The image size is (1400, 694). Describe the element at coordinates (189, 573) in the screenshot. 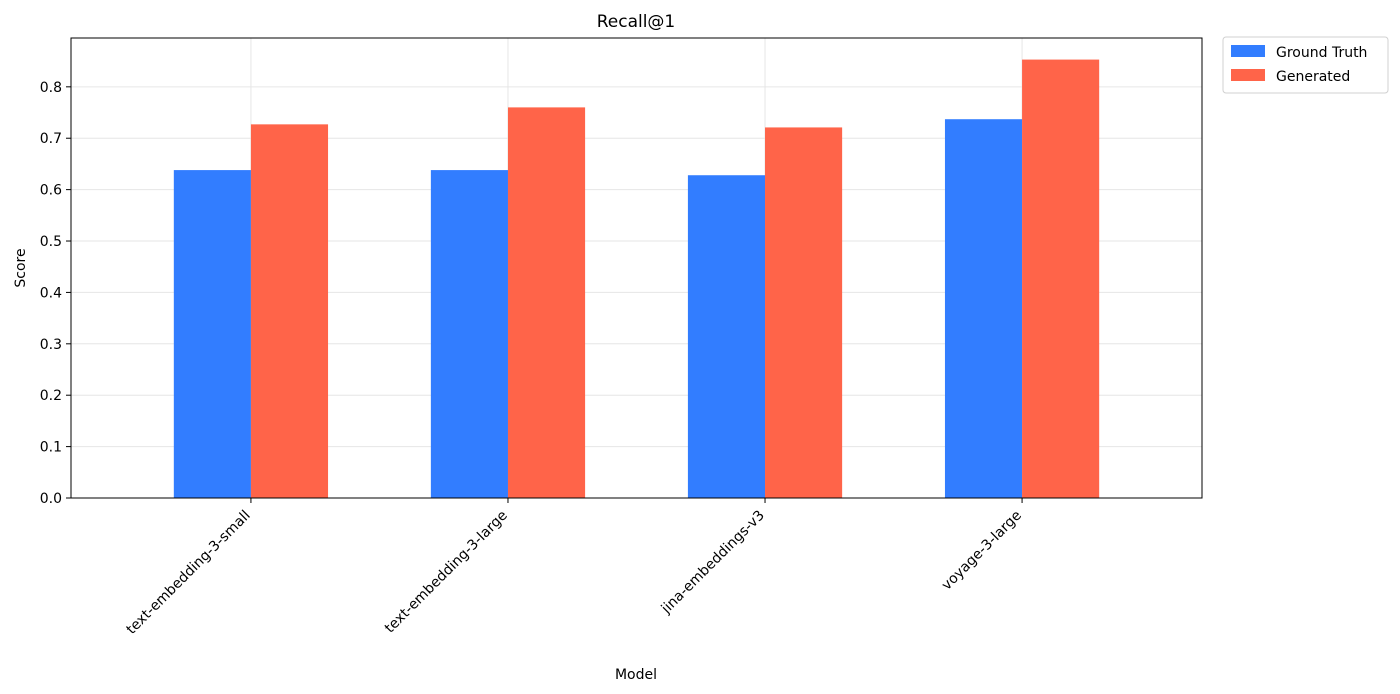

I see `x-tick-label: text-embedding-3-small` at that location.